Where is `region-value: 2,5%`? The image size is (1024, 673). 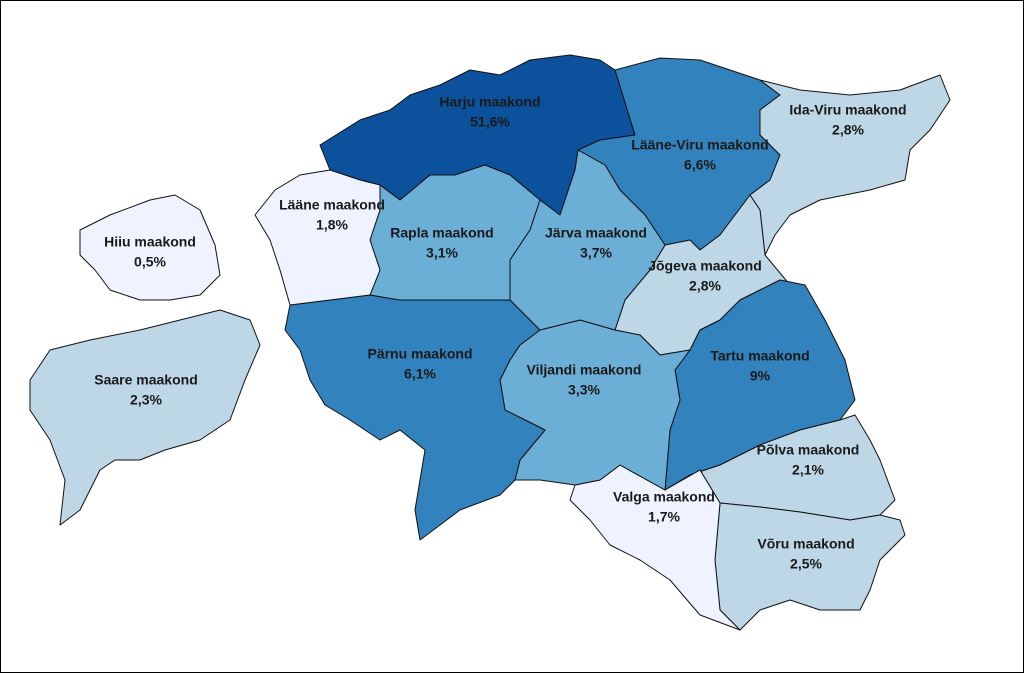
region-value: 2,5% is located at coordinates (806, 564).